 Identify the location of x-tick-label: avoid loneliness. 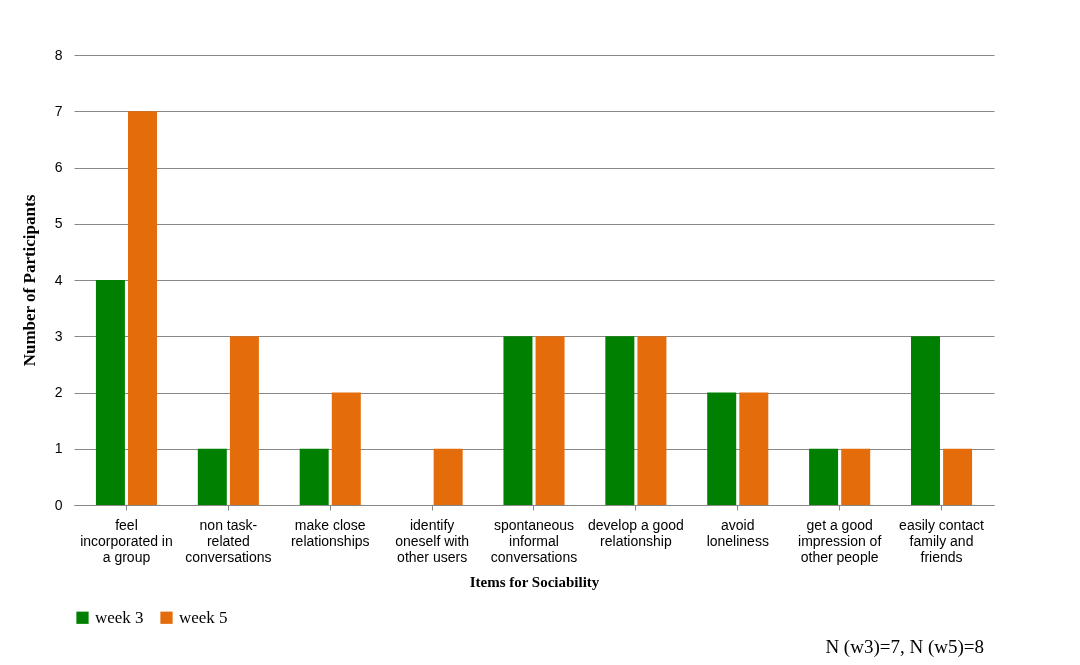
(737, 532).